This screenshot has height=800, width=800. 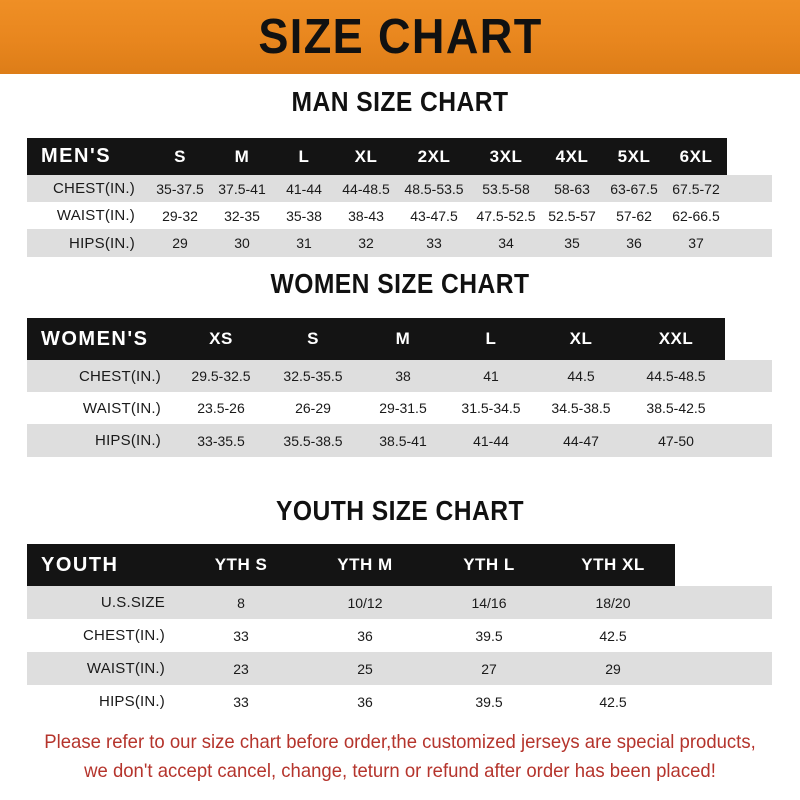 I want to click on men-hips-5: 34, so click(x=506, y=243).